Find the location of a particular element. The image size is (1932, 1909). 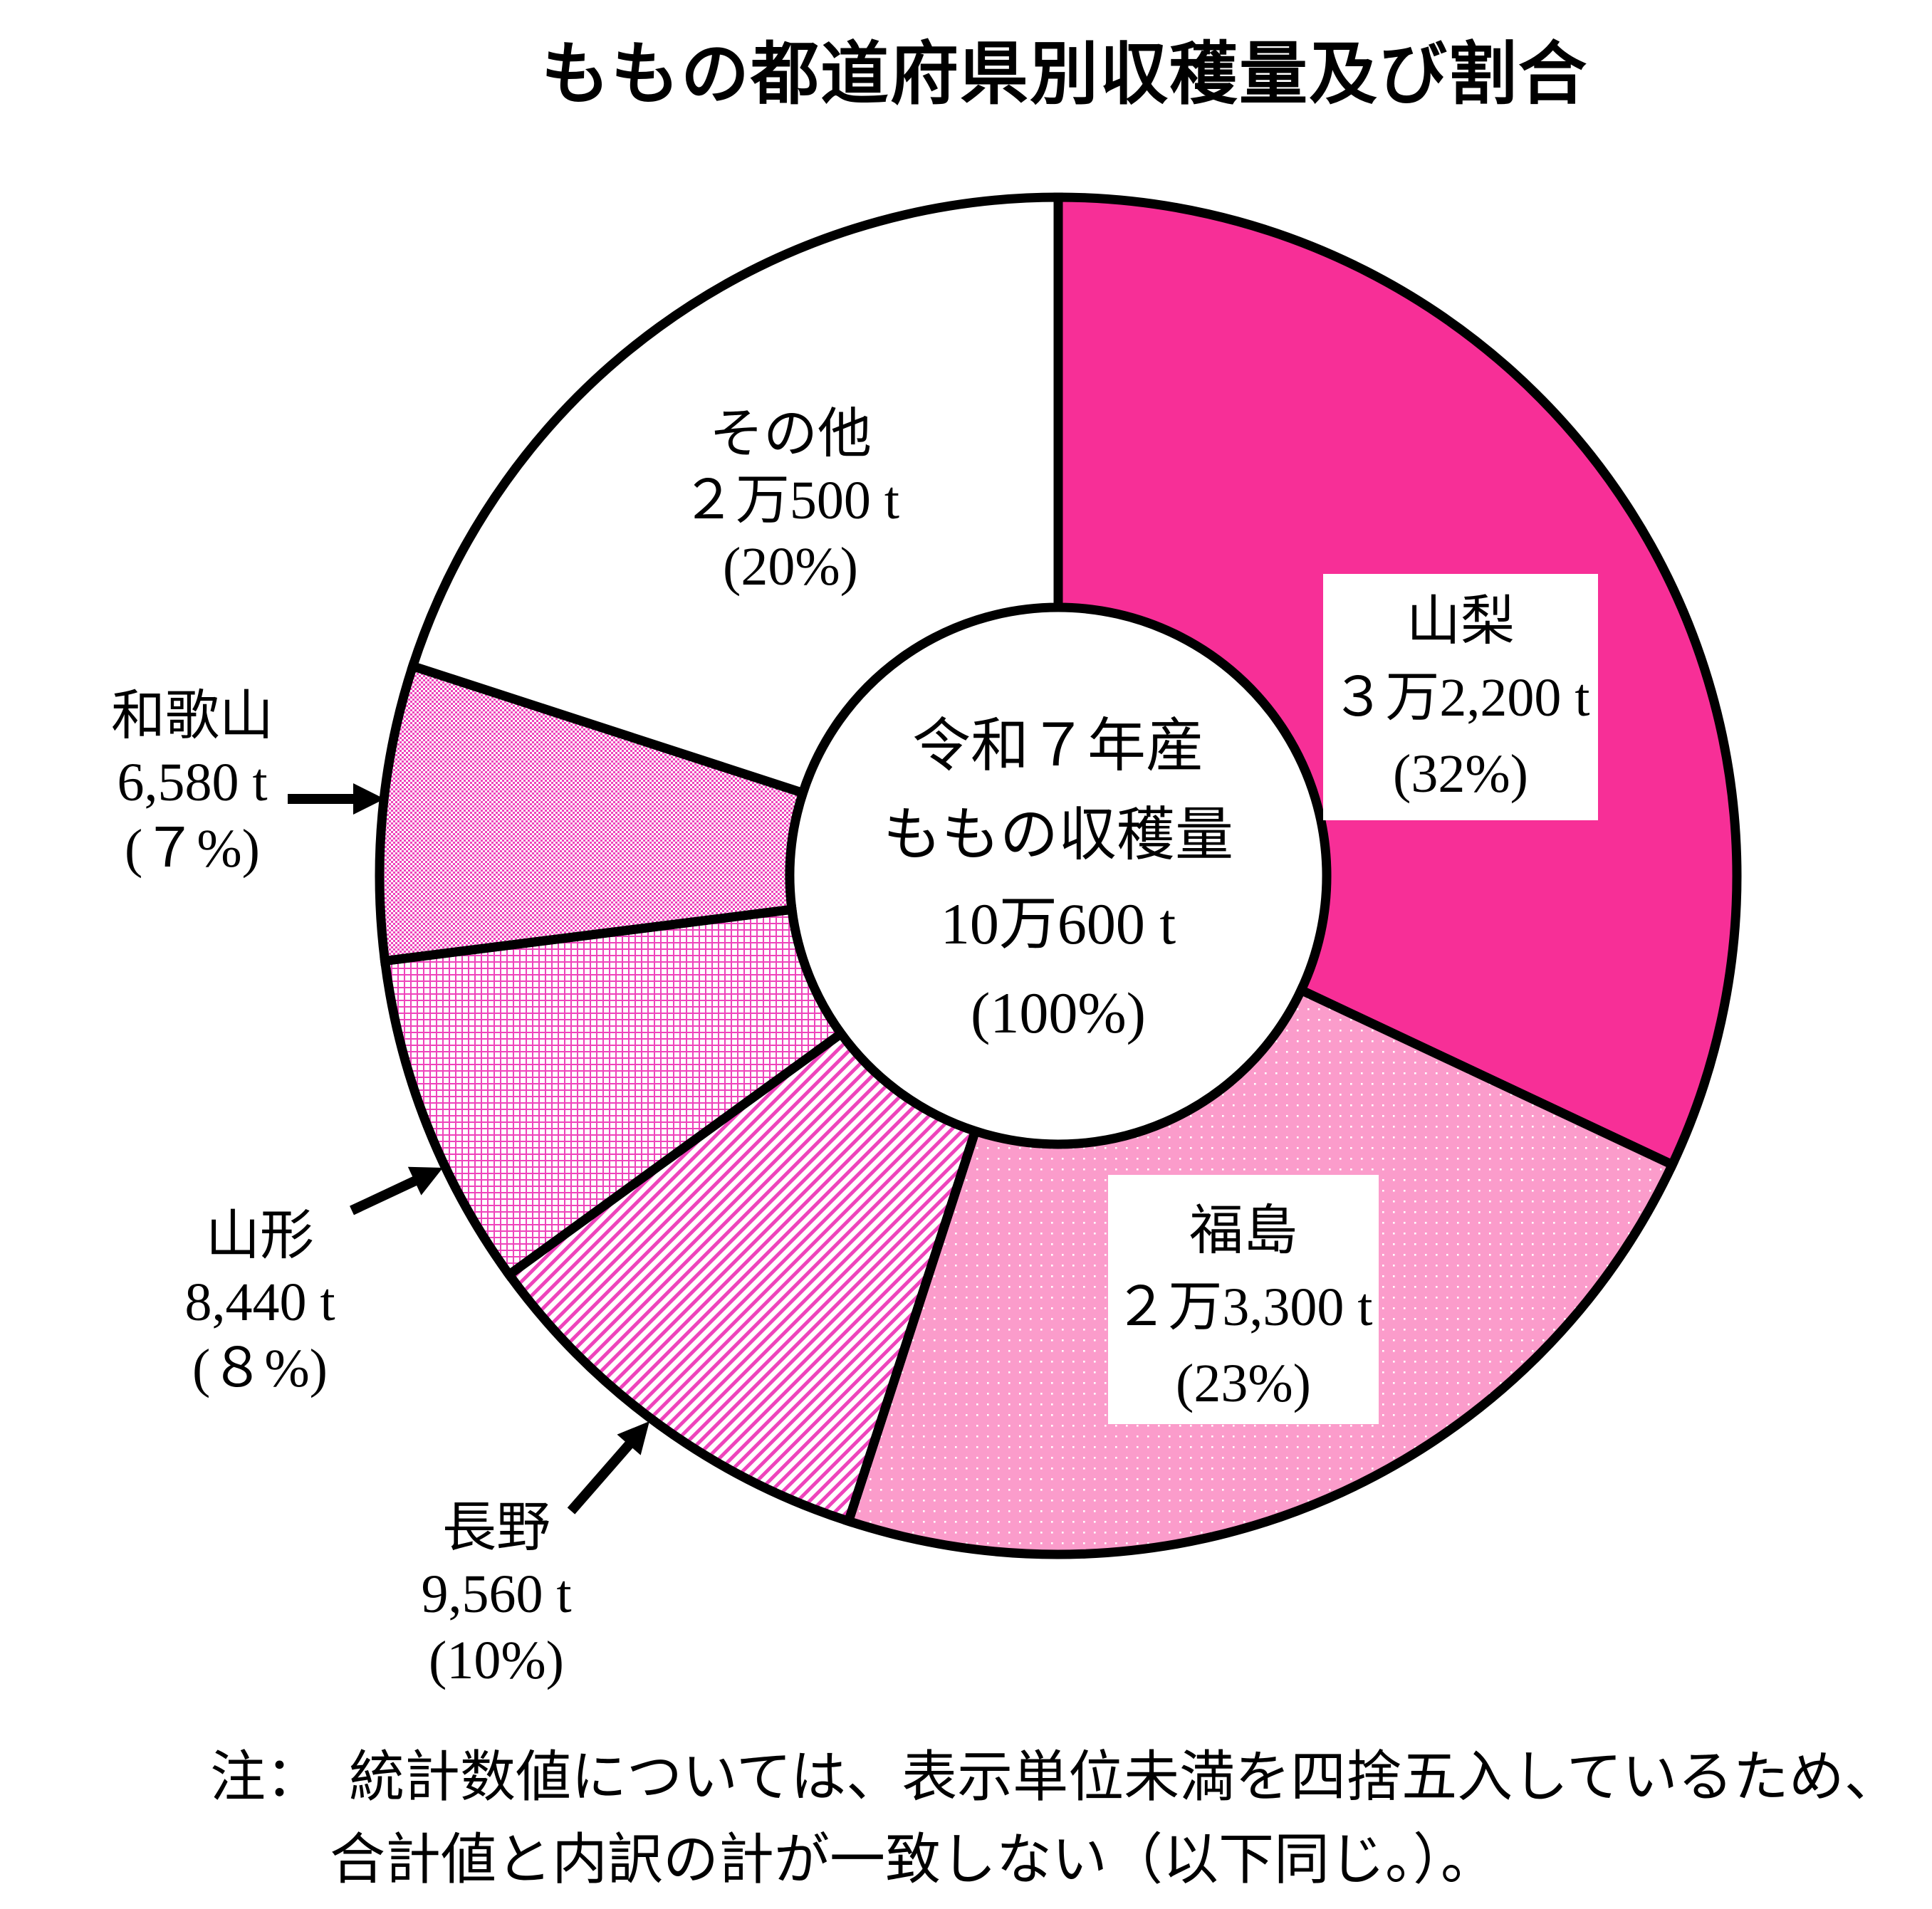

slice-label-fukushima: 福島 ２万3,300 t (23%) is located at coordinates (1243, 1299).